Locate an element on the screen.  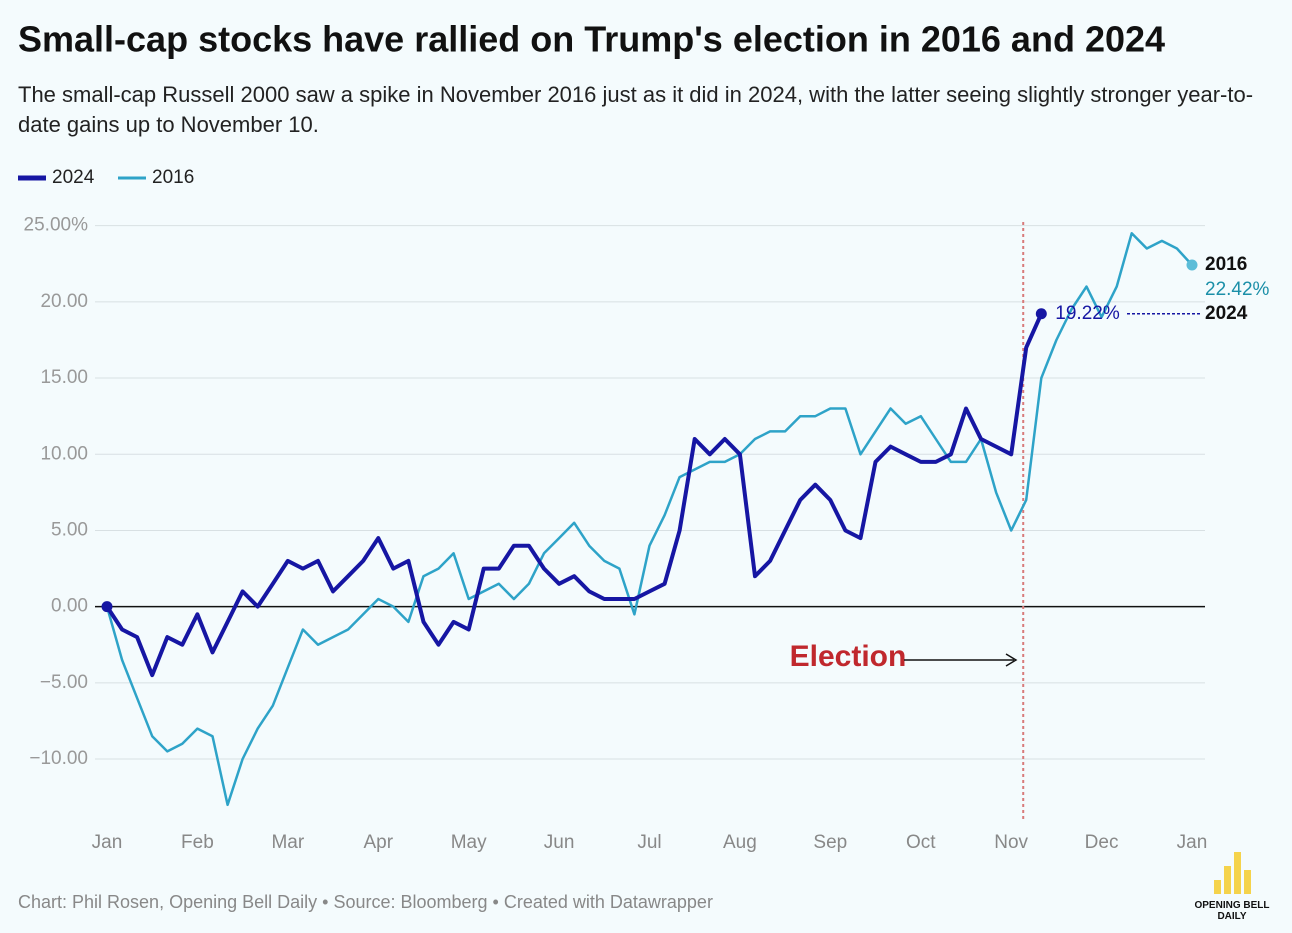
legend-label: 2024 is located at coordinates (73, 177).